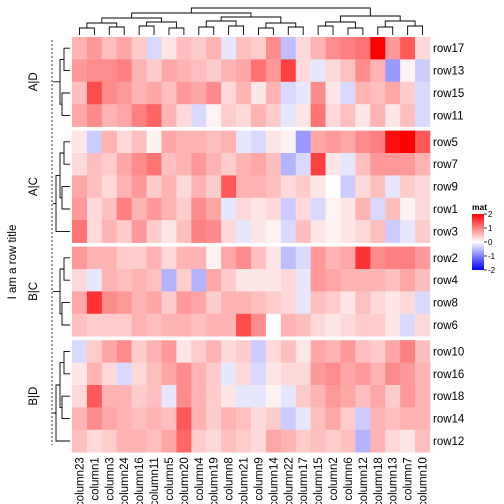 The image size is (504, 504). Describe the element at coordinates (349, 478) in the screenshot. I see `column-label: column6` at that location.